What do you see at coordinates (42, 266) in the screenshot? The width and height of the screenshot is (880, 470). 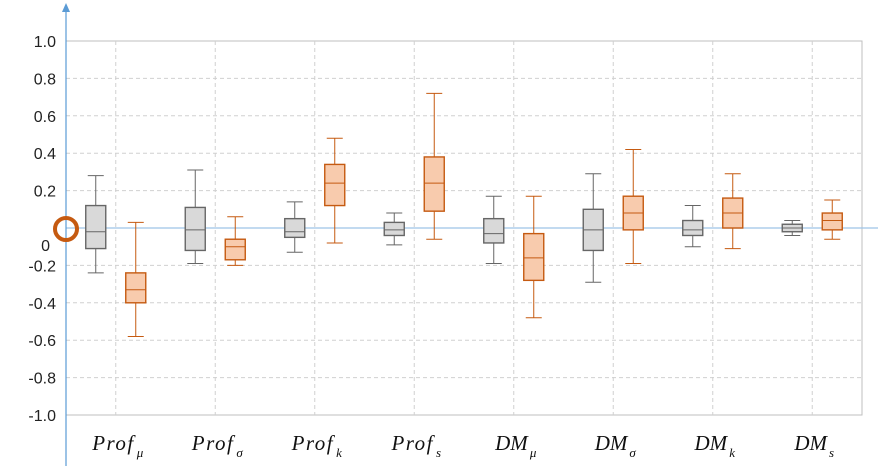 I see `y-tick-label: -0.2` at bounding box center [42, 266].